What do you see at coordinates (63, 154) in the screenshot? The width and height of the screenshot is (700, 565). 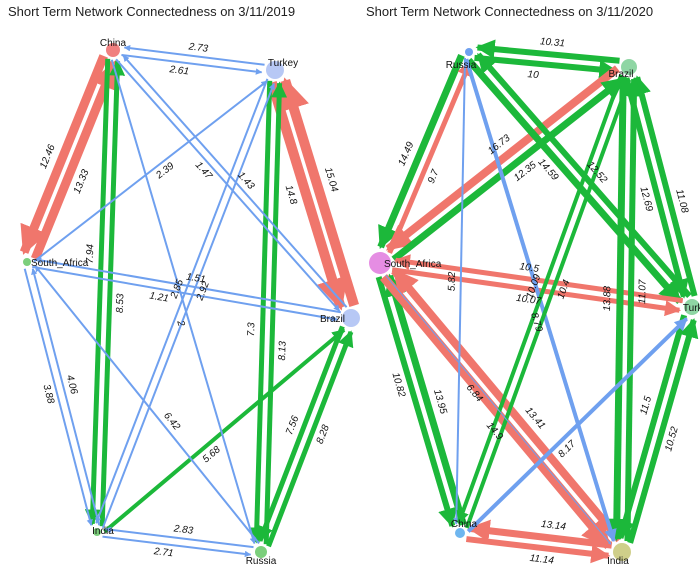 I see `edge-china-to-south_africa` at bounding box center [63, 154].